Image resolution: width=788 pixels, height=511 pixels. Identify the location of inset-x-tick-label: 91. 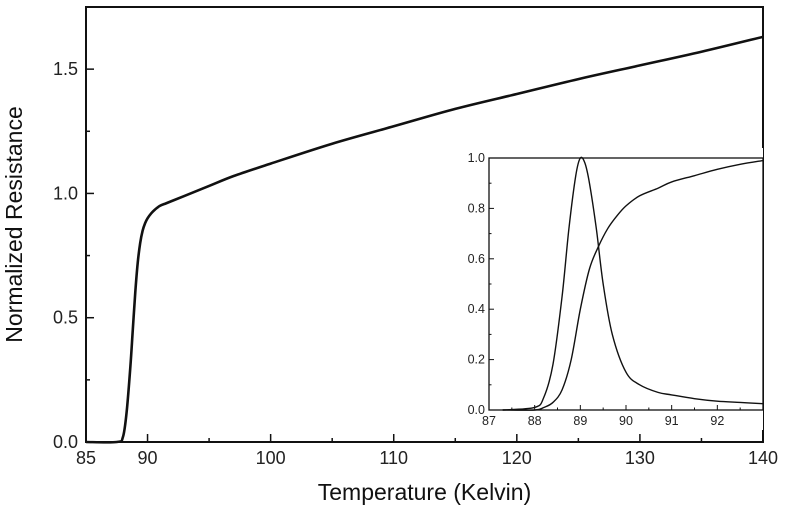
(672, 421).